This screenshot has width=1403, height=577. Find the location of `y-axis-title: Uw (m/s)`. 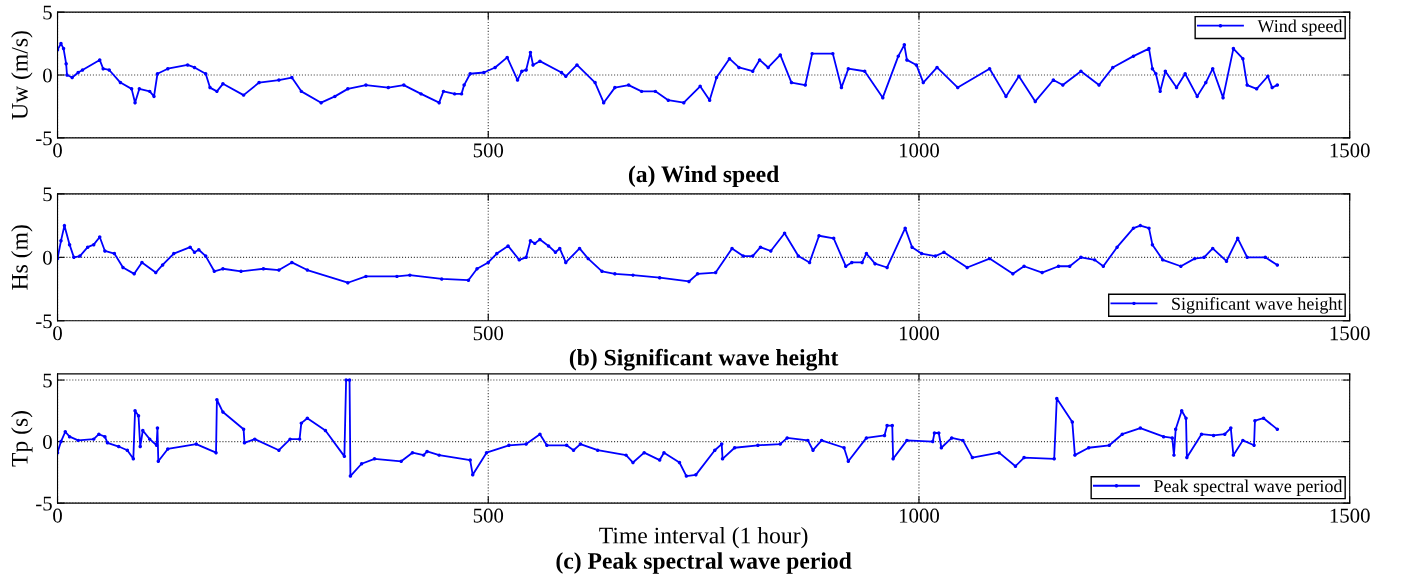

y-axis-title: Uw (m/s) is located at coordinates (22, 75).